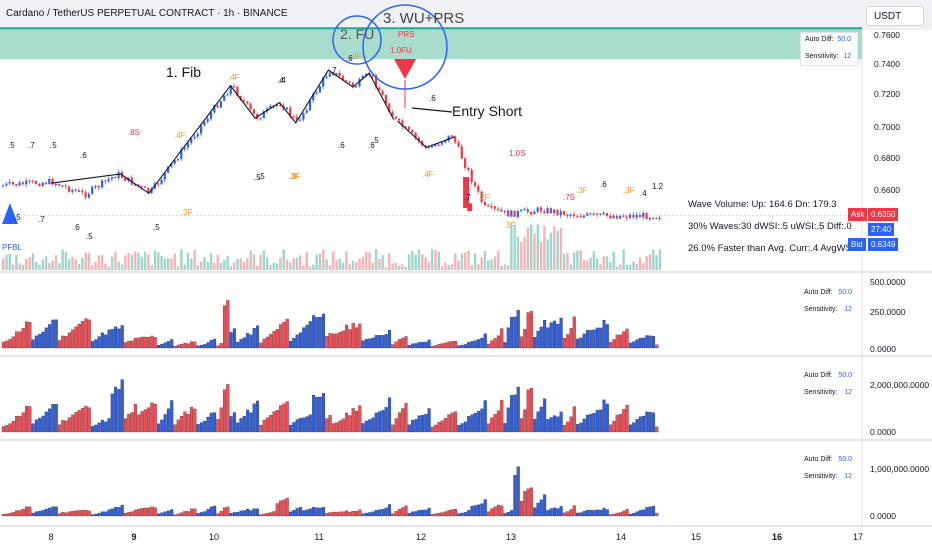 The height and width of the screenshot is (550, 932). I want to click on wave-label: .6, so click(349, 58).